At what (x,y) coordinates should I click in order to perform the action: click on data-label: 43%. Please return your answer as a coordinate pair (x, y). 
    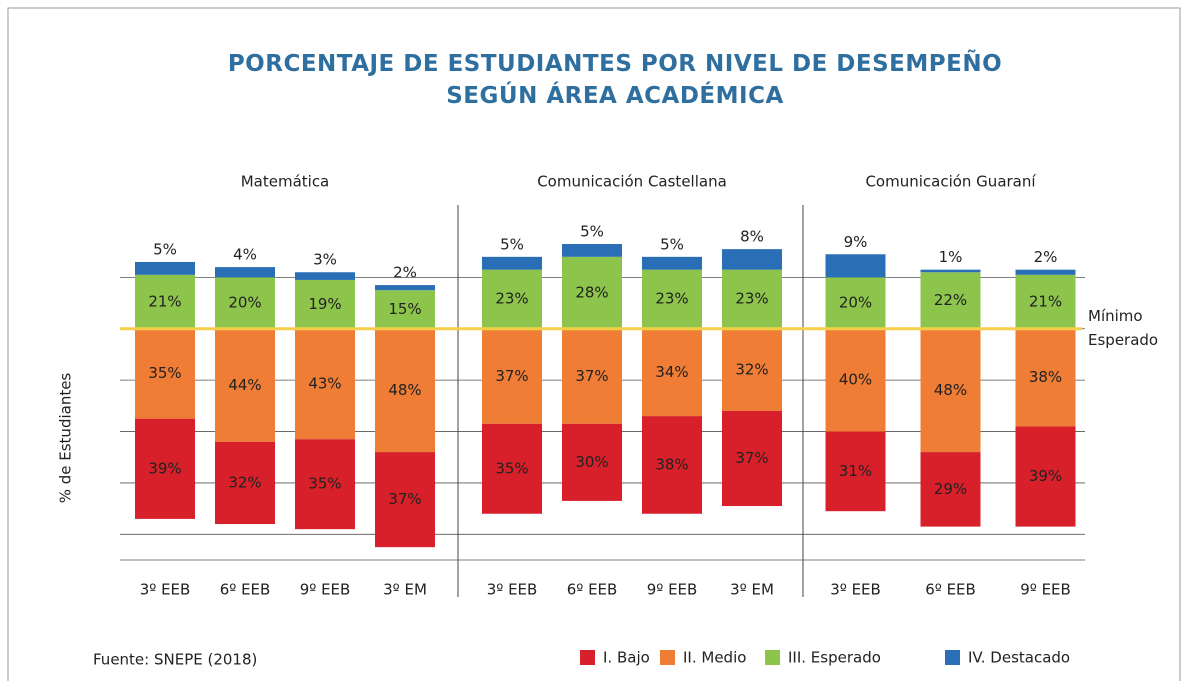
    Looking at the image, I should click on (324, 384).